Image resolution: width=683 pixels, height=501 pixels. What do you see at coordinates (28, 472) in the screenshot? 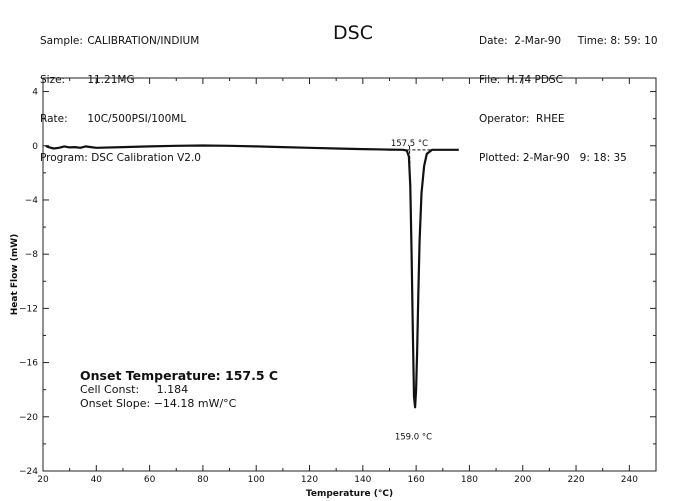
I see `y-tick-label: −24` at bounding box center [28, 472].